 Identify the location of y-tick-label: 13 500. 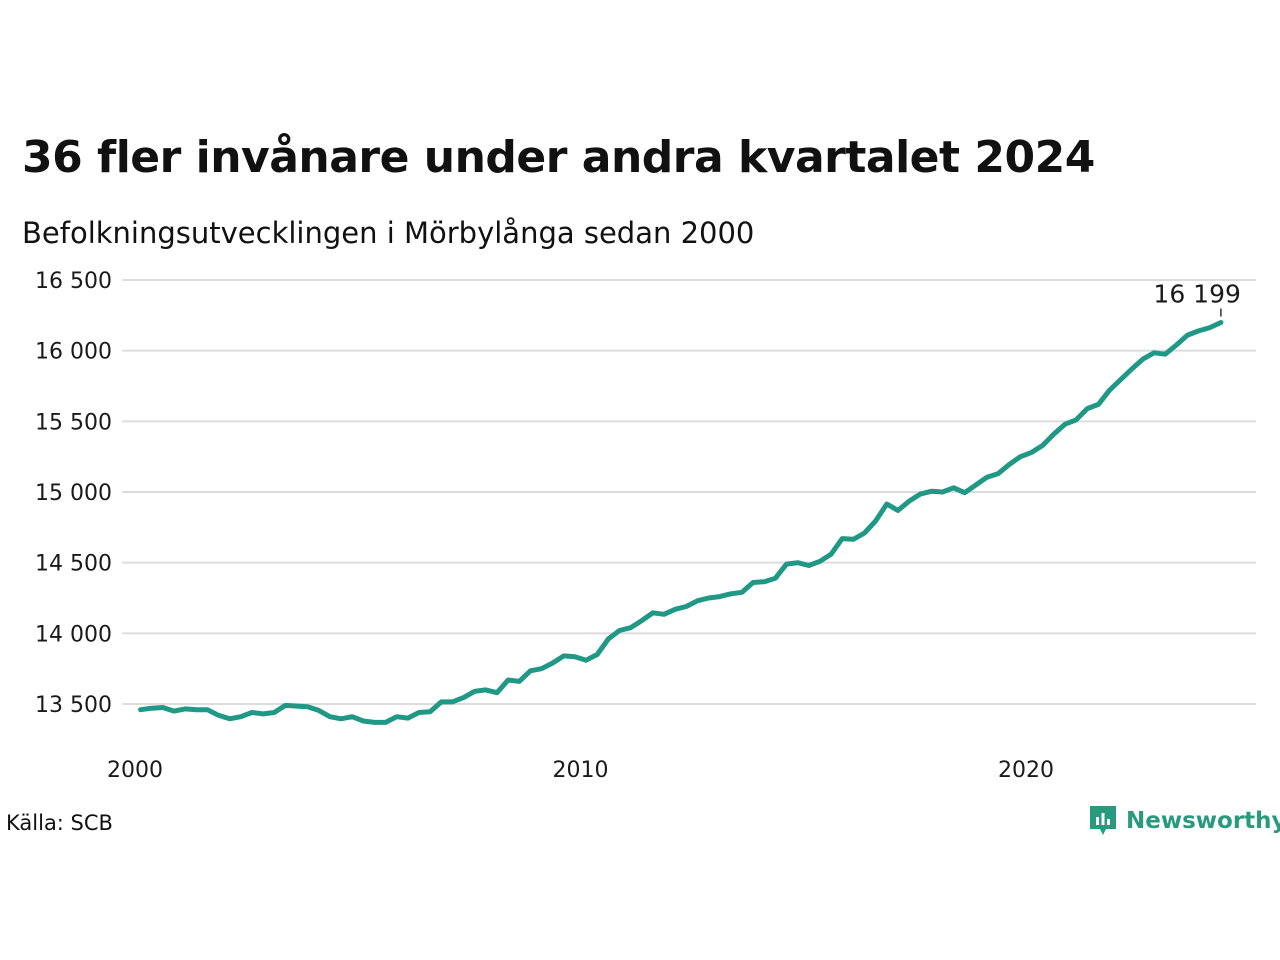
(73, 705).